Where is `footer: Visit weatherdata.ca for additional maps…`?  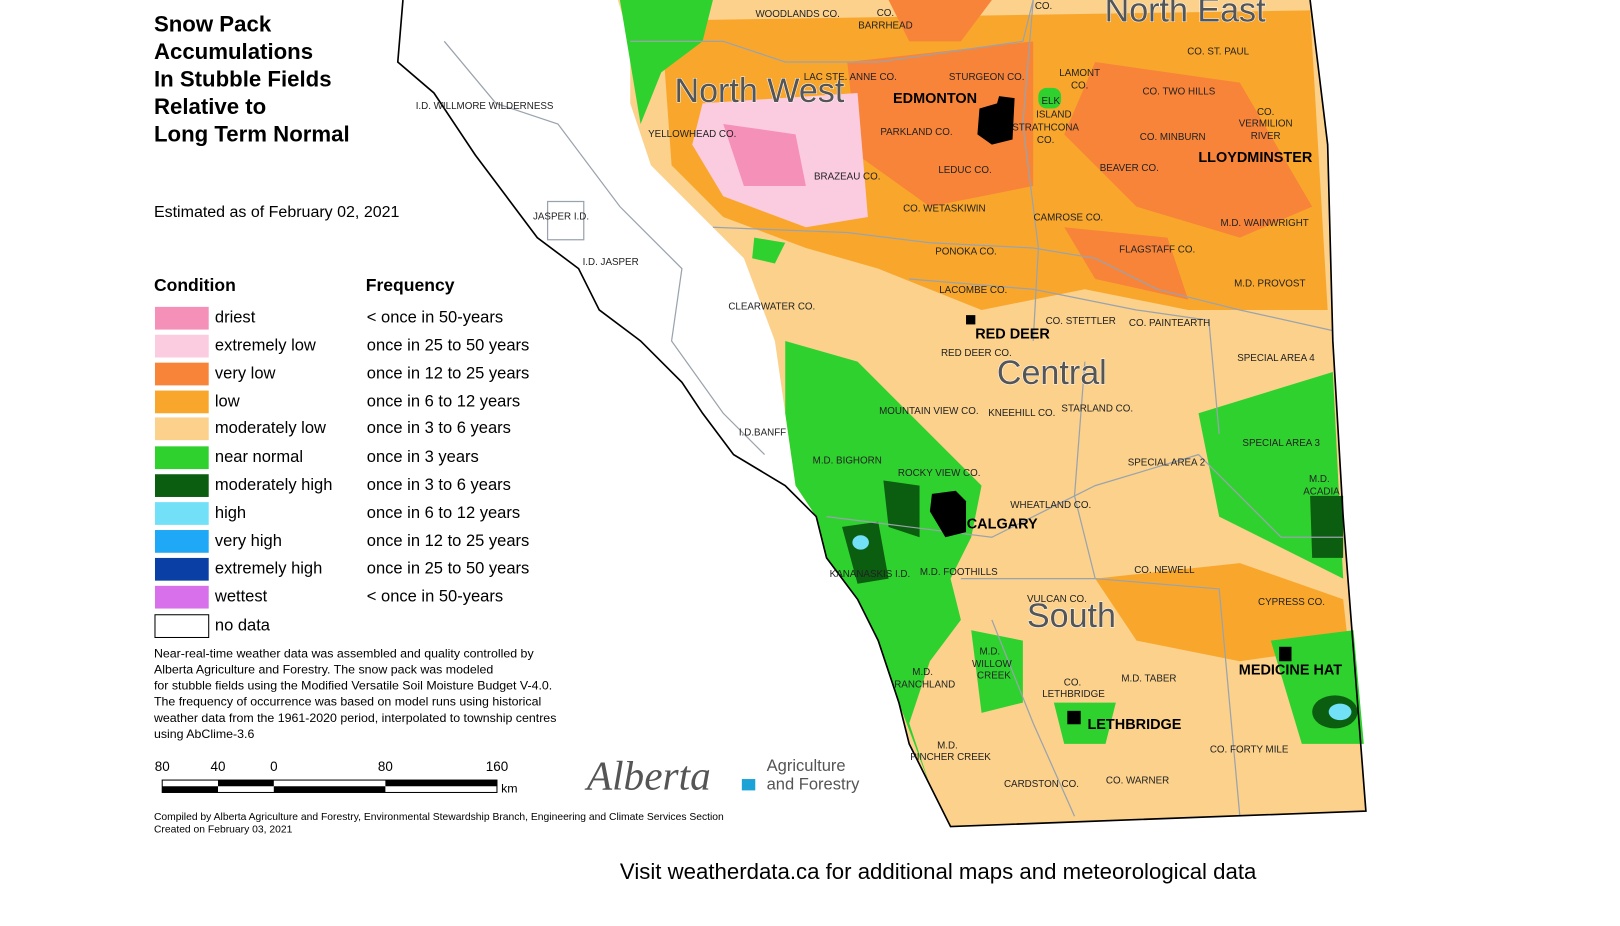 footer: Visit weatherdata.ca for additional maps… is located at coordinates (938, 871).